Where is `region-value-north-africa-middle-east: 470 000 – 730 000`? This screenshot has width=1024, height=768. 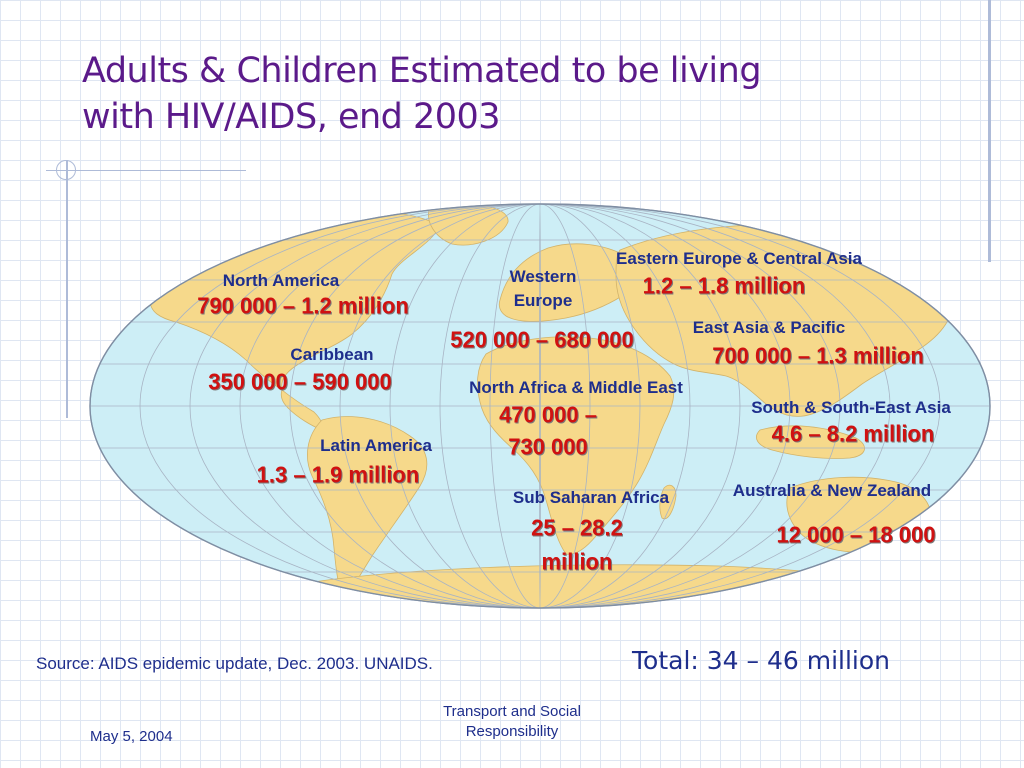 region-value-north-africa-middle-east: 470 000 – 730 000 is located at coordinates (548, 431).